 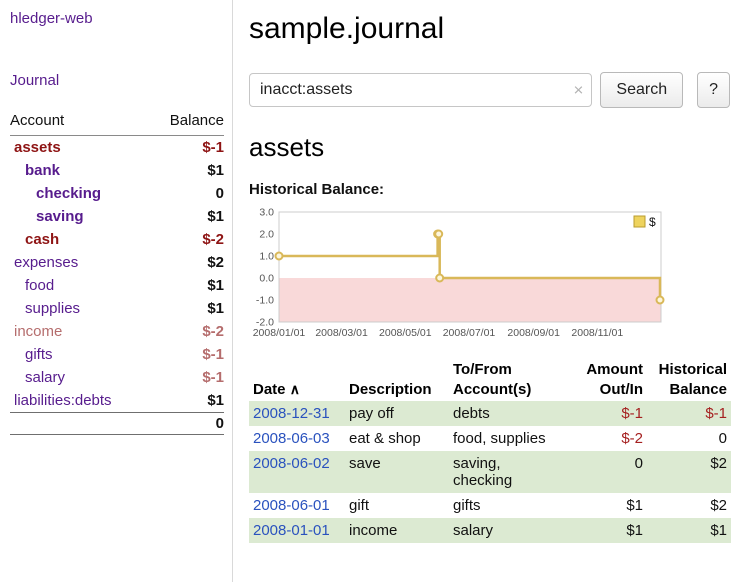 What do you see at coordinates (269, 389) in the screenshot?
I see `date-header-label: Date` at bounding box center [269, 389].